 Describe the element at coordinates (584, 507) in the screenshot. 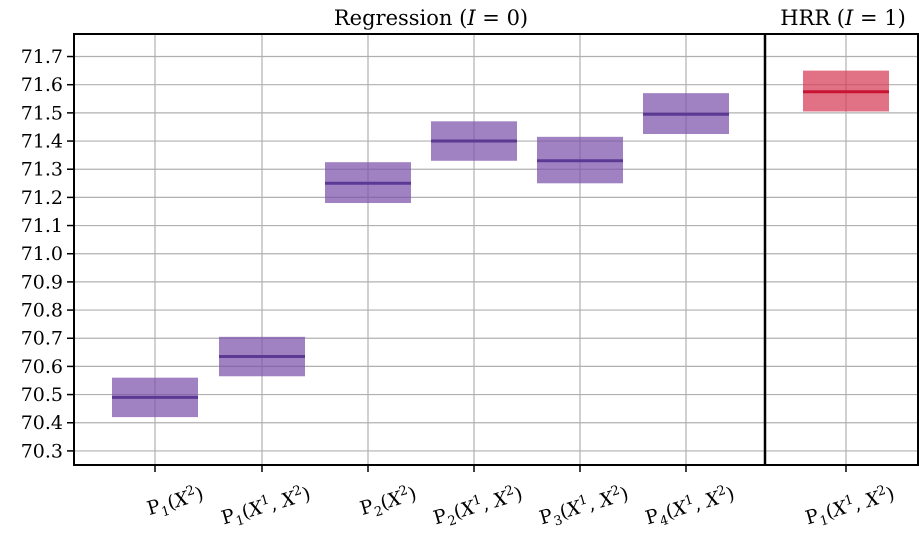

I see `x-category-label: P3(X1, X2)` at that location.